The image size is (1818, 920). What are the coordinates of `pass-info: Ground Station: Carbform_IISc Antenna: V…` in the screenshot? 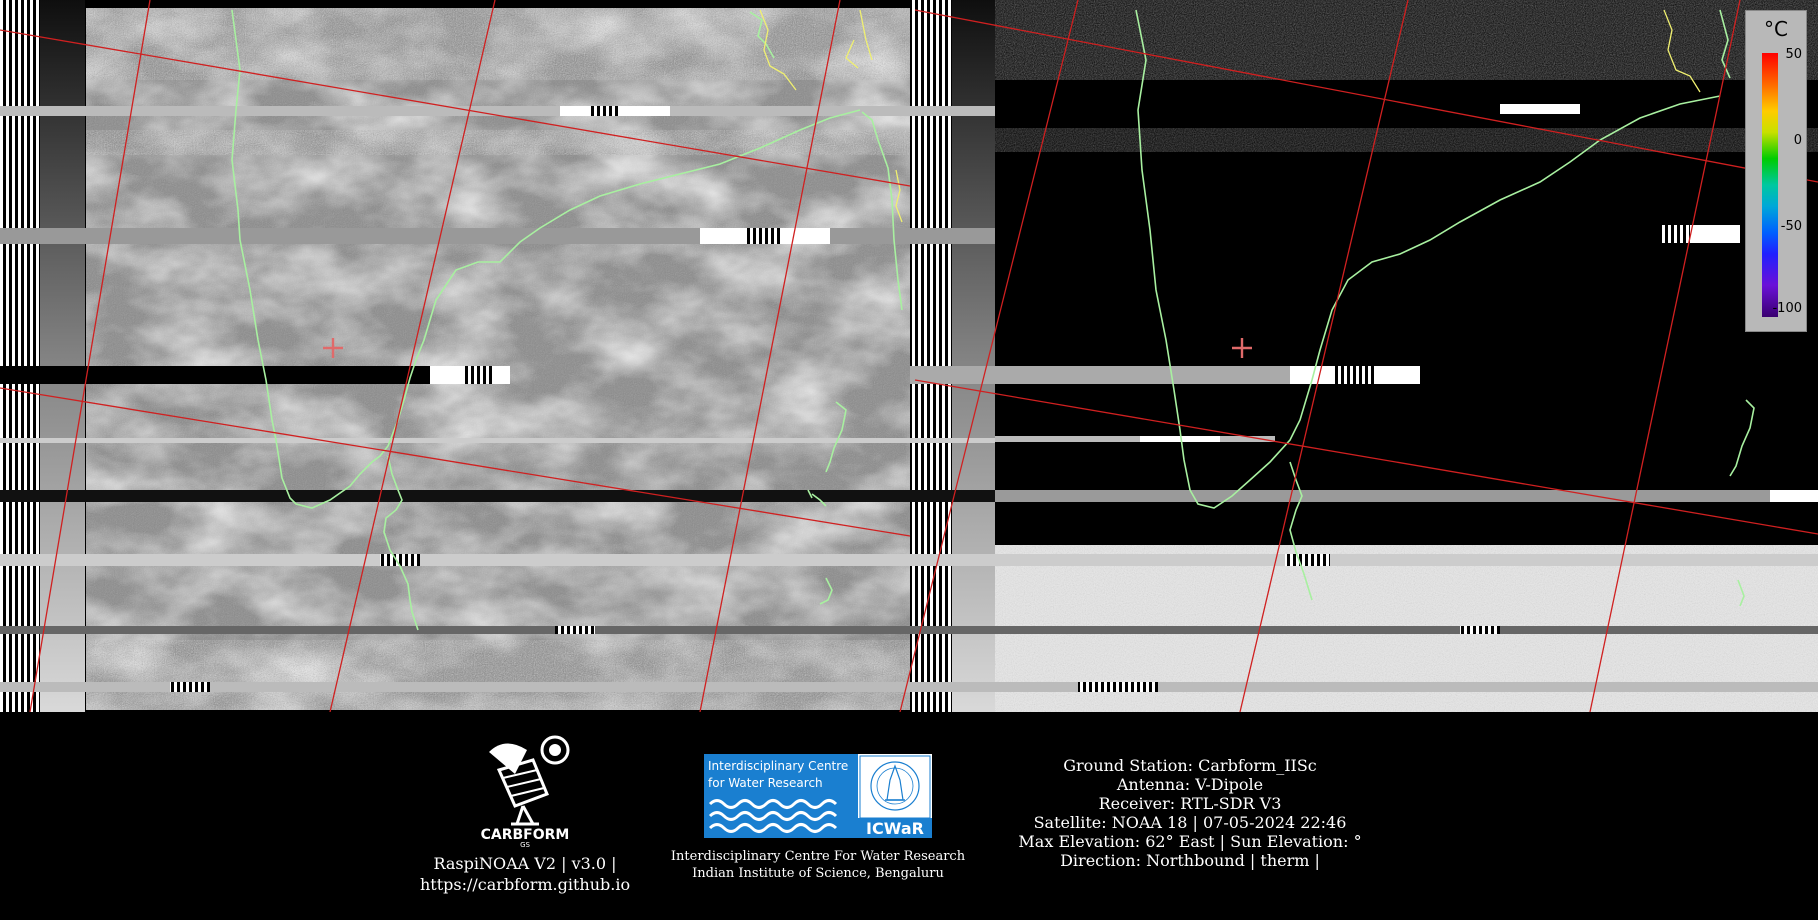 It's located at (1190, 813).